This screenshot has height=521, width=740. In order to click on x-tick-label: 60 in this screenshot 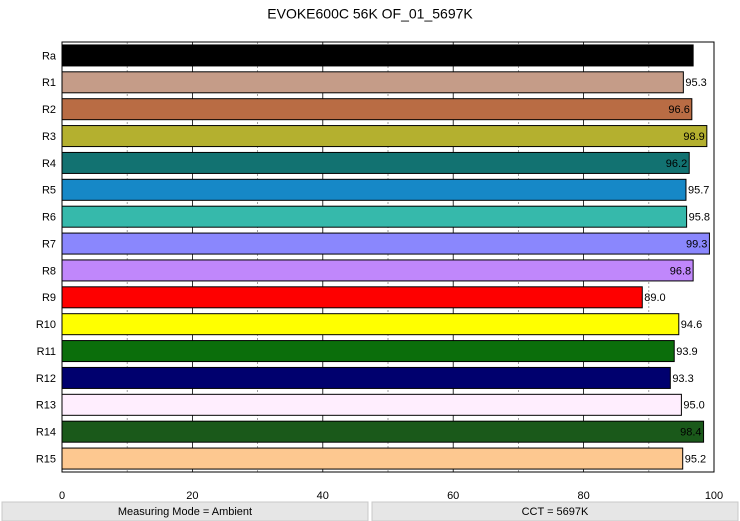, I will do `click(453, 496)`.